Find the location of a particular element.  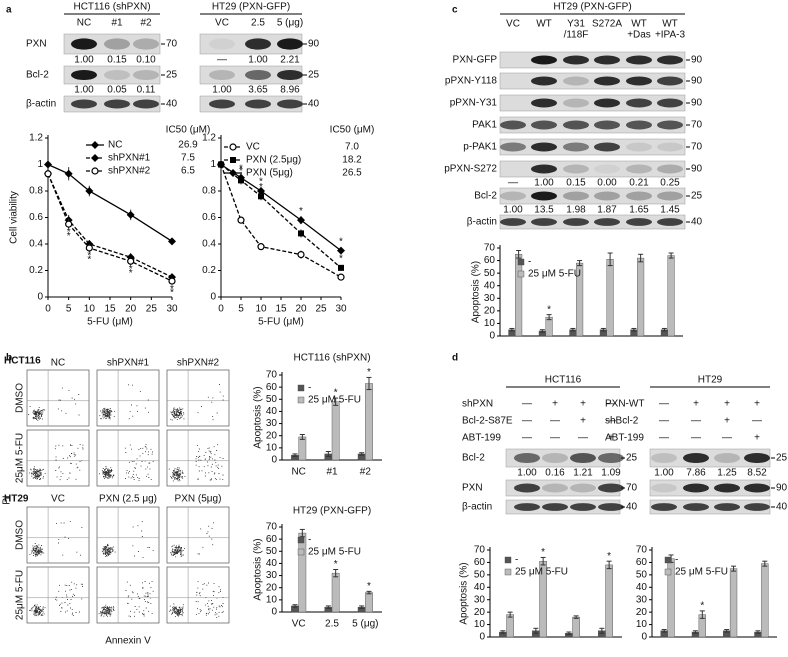

y-tick-label: 1 is located at coordinates (213, 164).